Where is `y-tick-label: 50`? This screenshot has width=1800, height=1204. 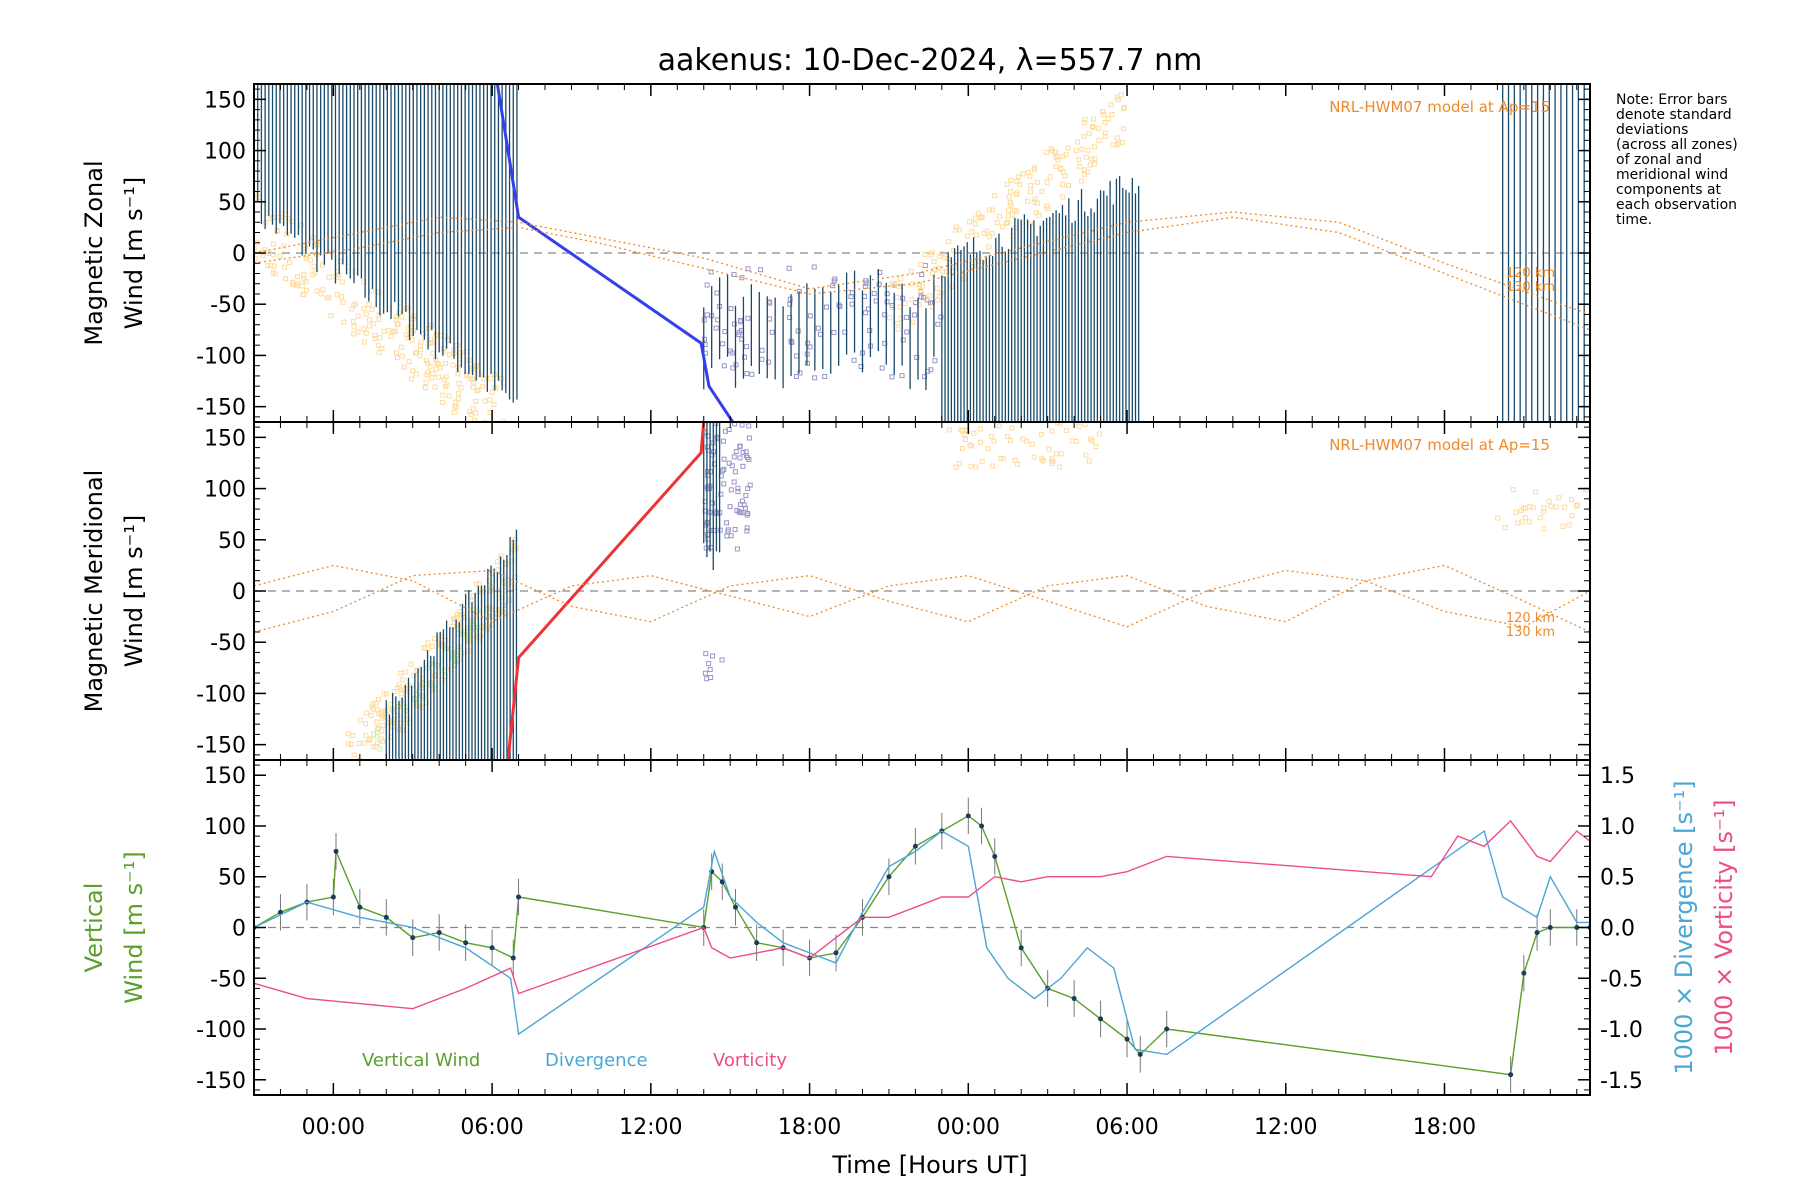 y-tick-label: 50 is located at coordinates (232, 541).